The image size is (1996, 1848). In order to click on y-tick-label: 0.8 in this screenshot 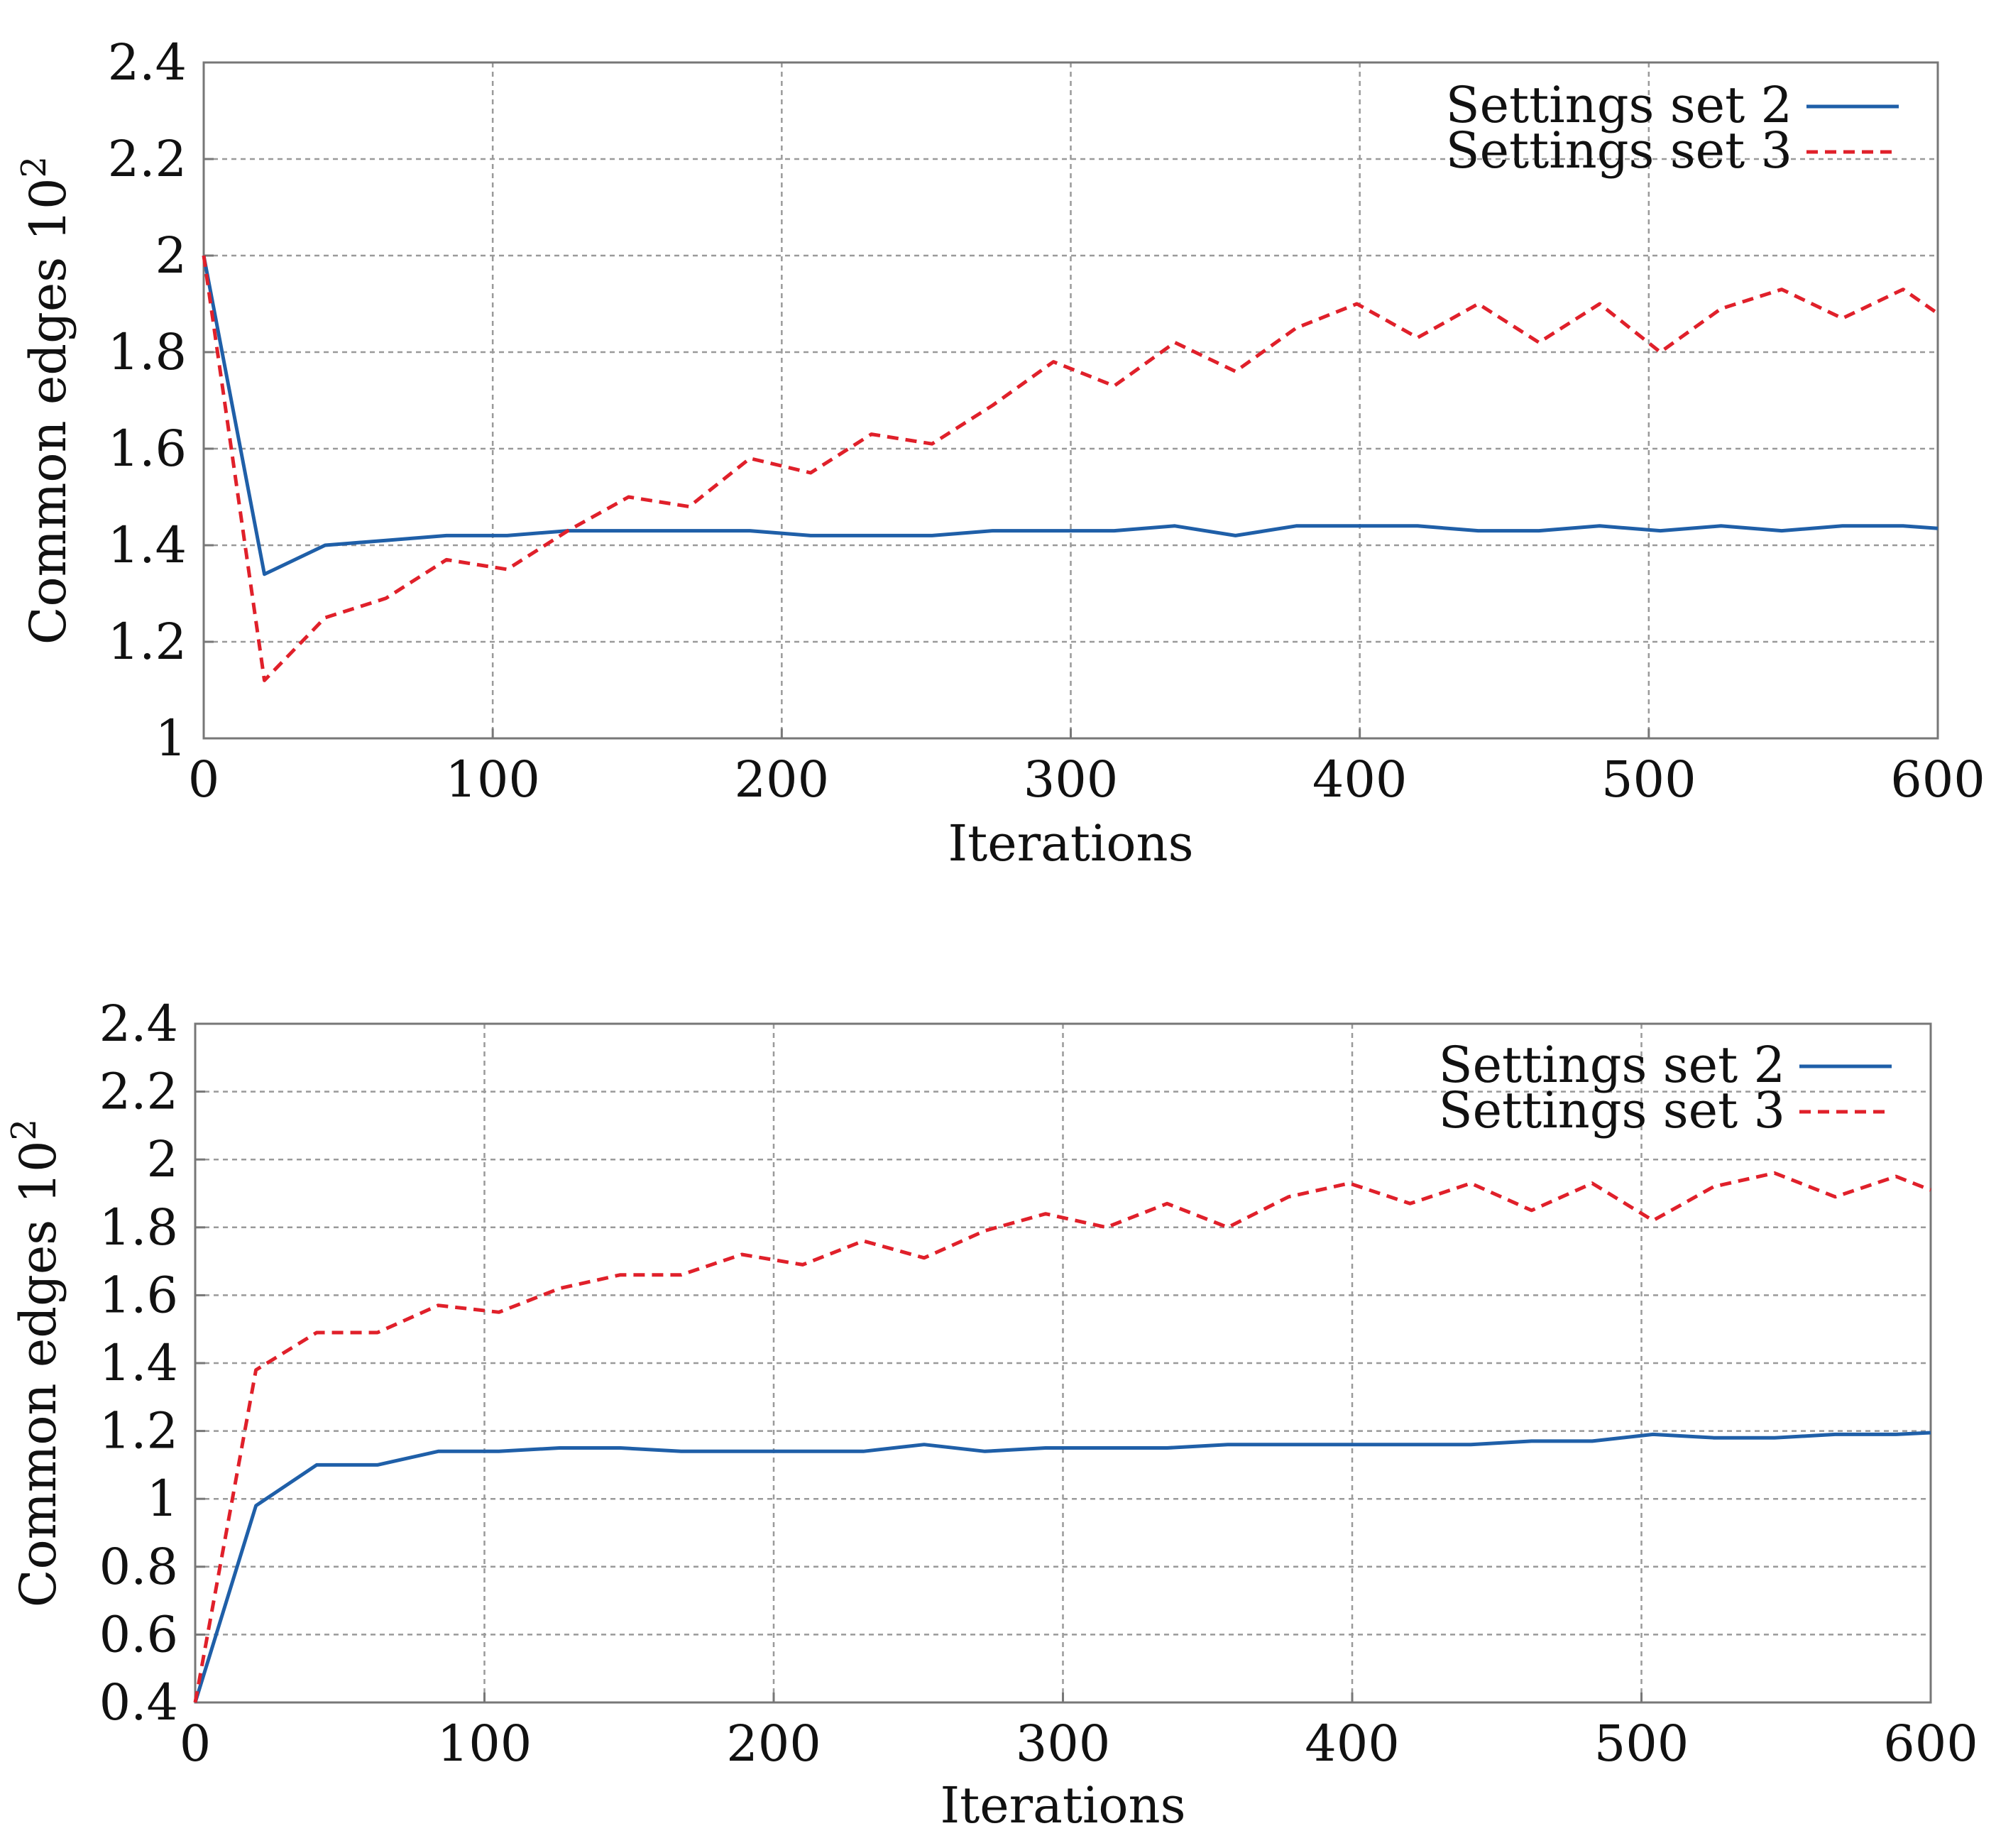, I will do `click(138, 1567)`.